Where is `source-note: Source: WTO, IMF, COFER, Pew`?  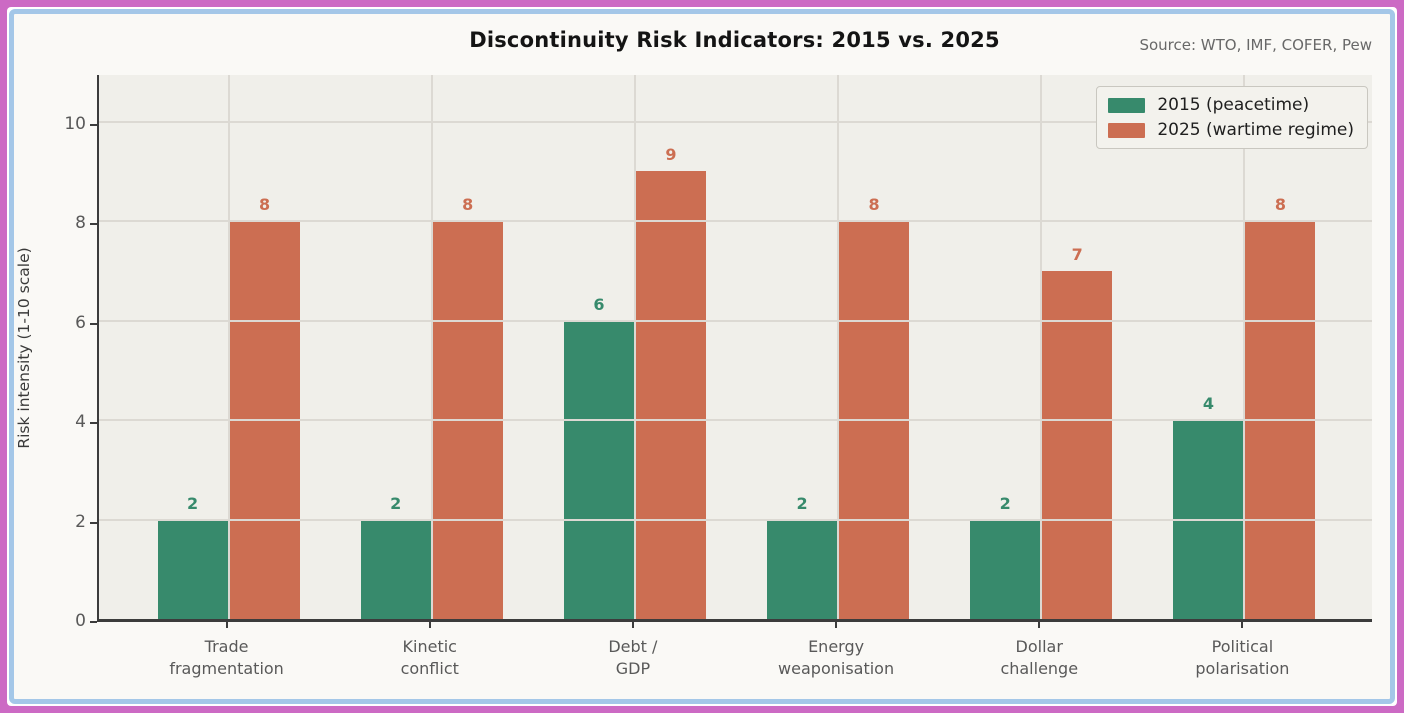 source-note: Source: WTO, IMF, COFER, Pew is located at coordinates (1255, 45).